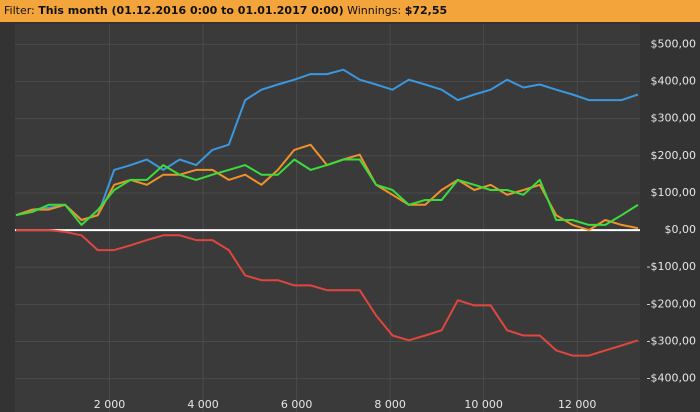 The height and width of the screenshot is (412, 700). I want to click on y-tick-label: $200,00, so click(674, 155).